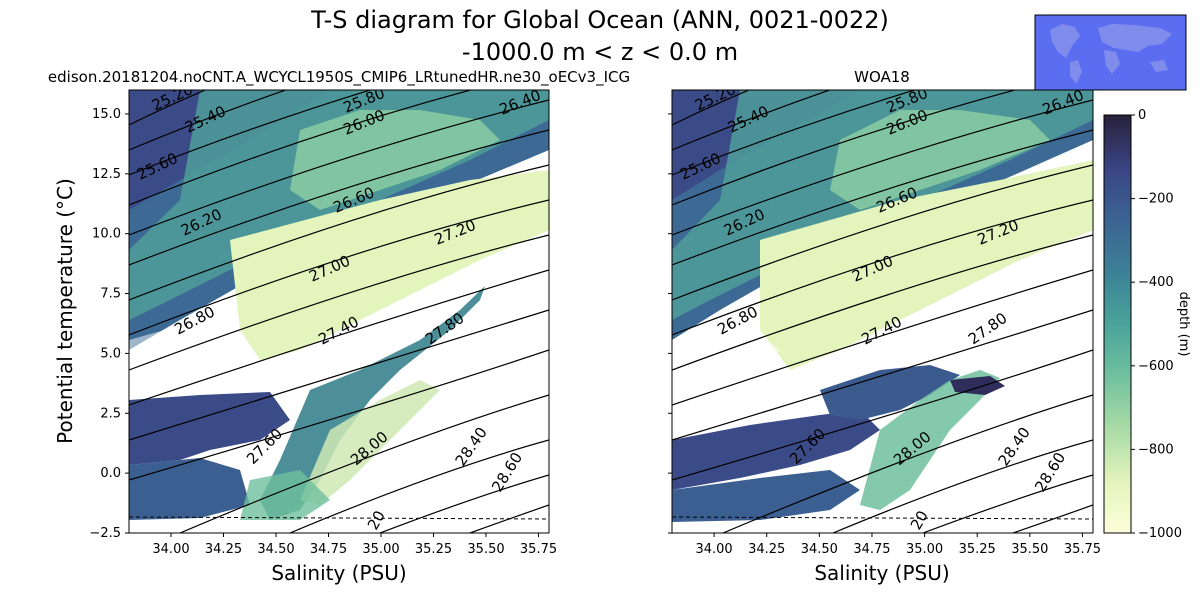 This screenshot has height=600, width=1200. What do you see at coordinates (1117, 324) in the screenshot?
I see `colorbar-gradient` at bounding box center [1117, 324].